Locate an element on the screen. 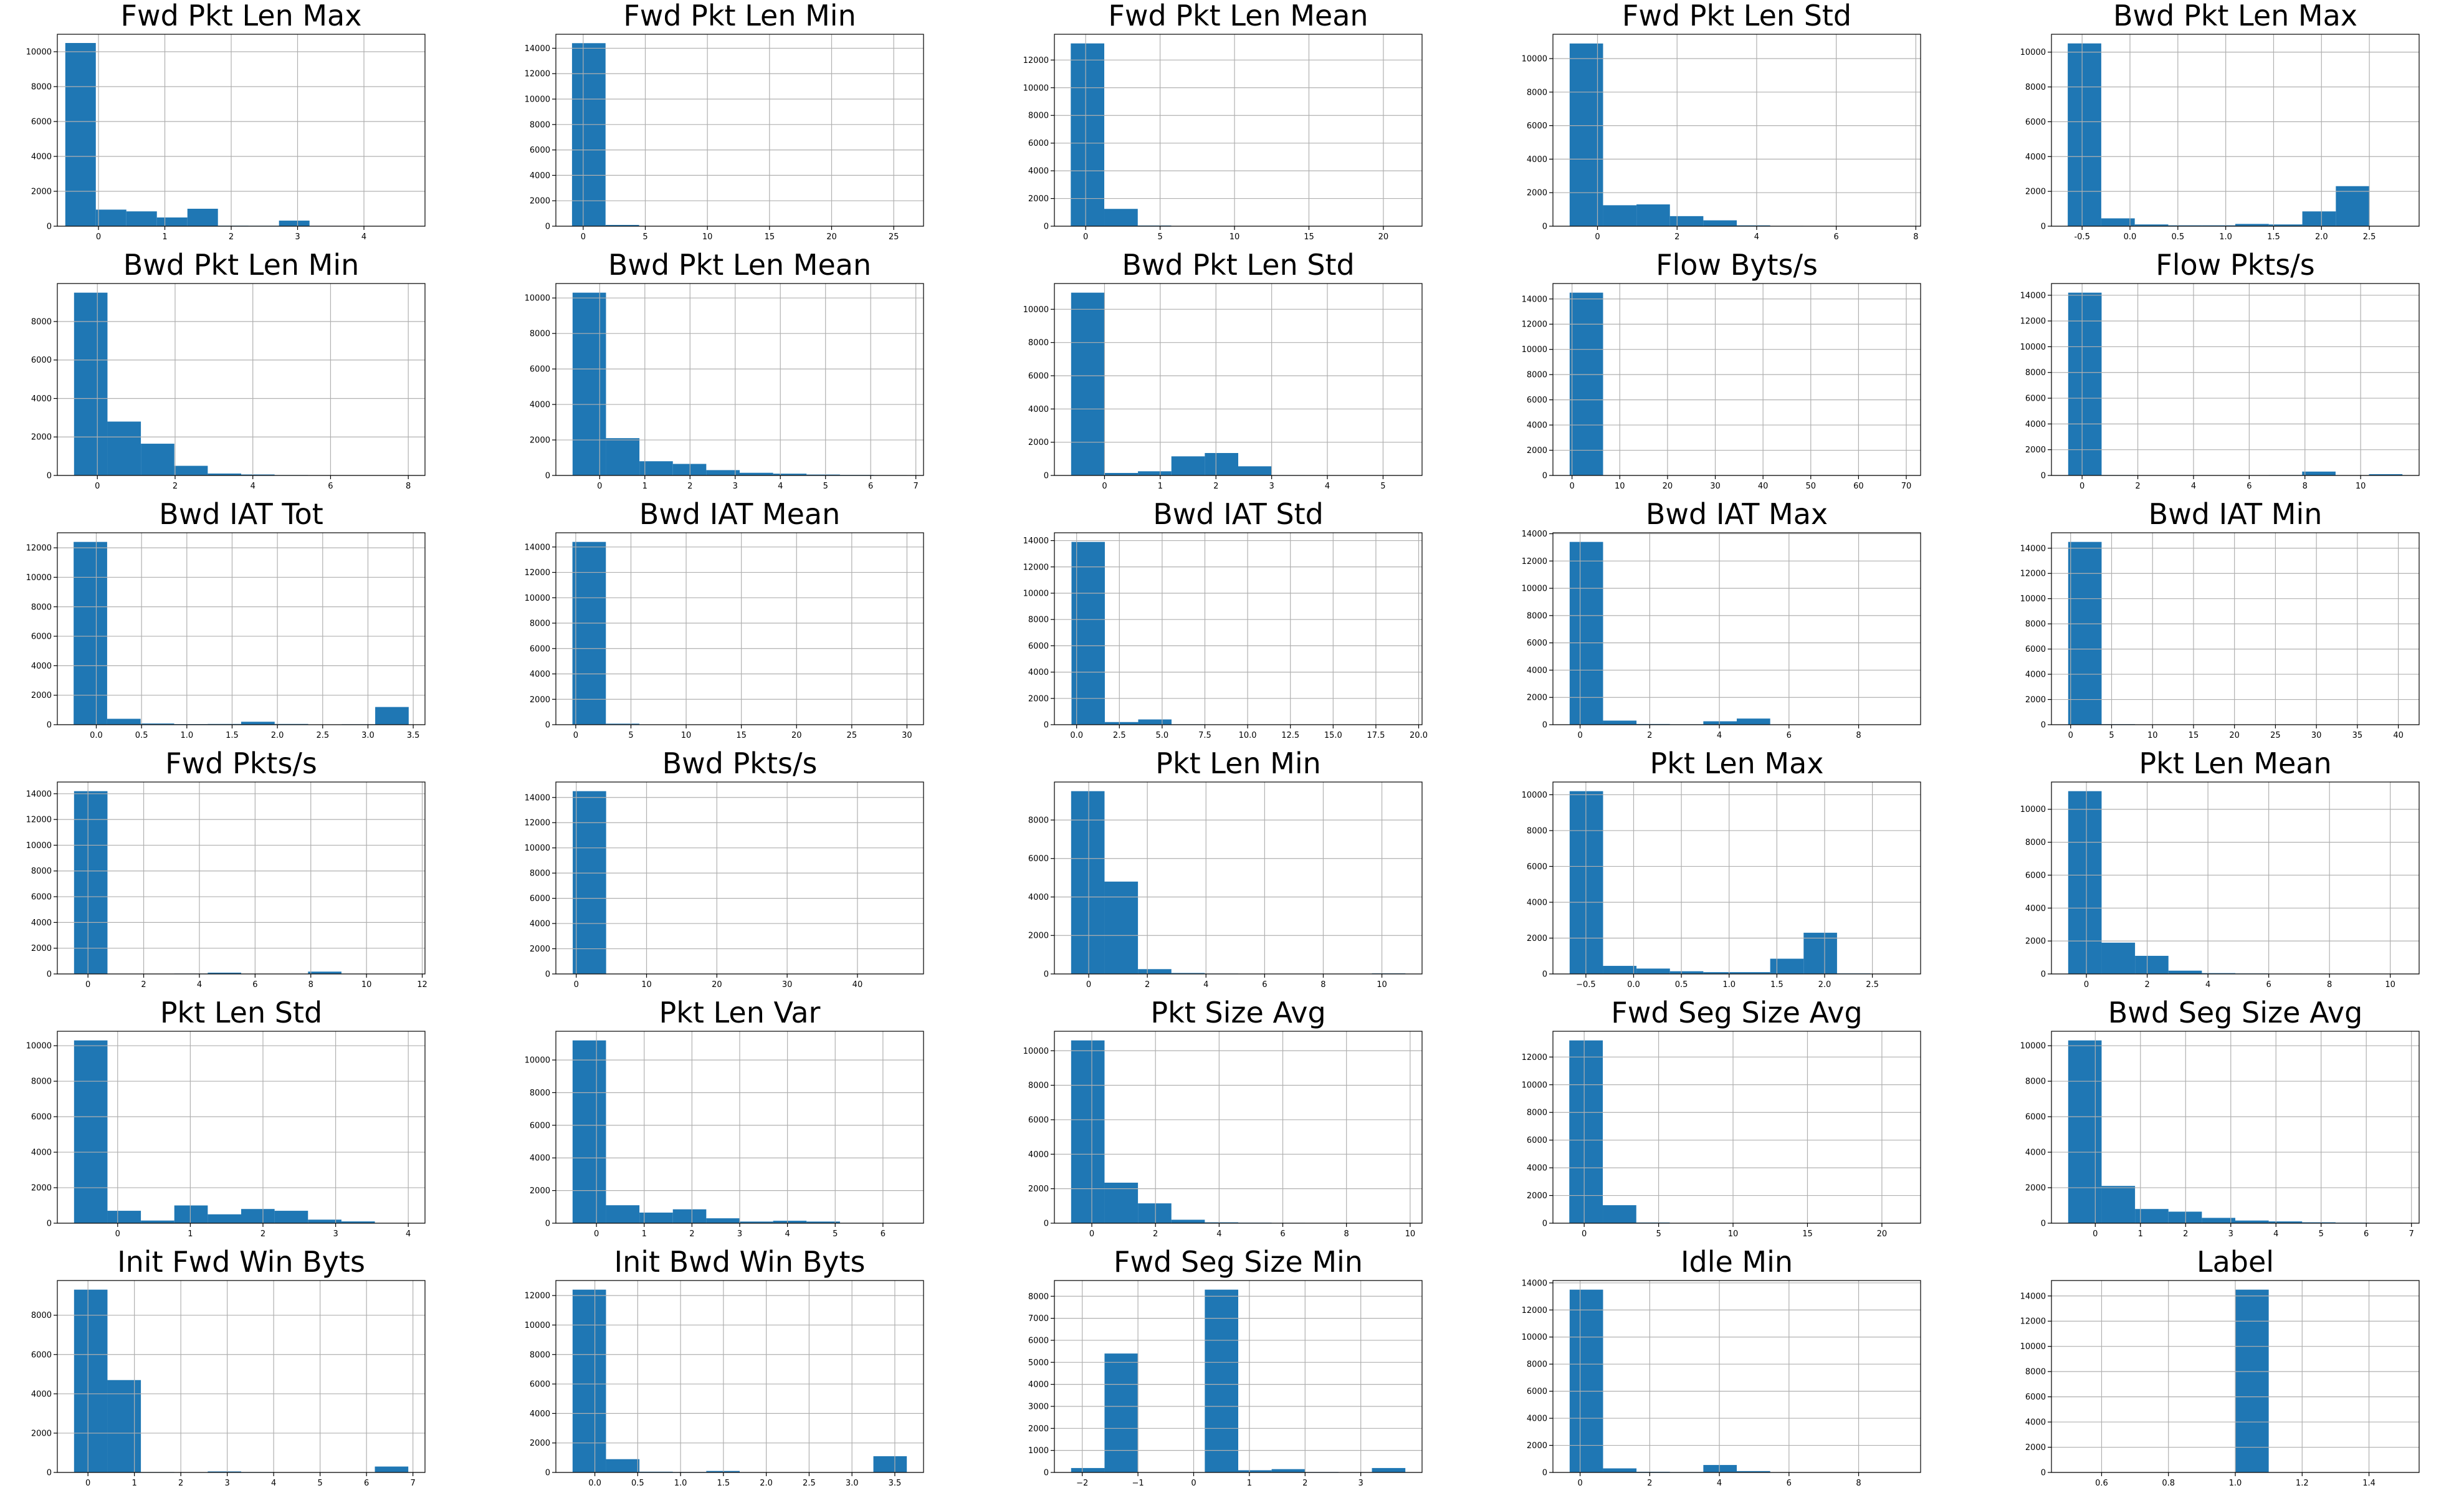 The width and height of the screenshot is (2464, 1493). x-tick-label: 15 is located at coordinates (2194, 735).